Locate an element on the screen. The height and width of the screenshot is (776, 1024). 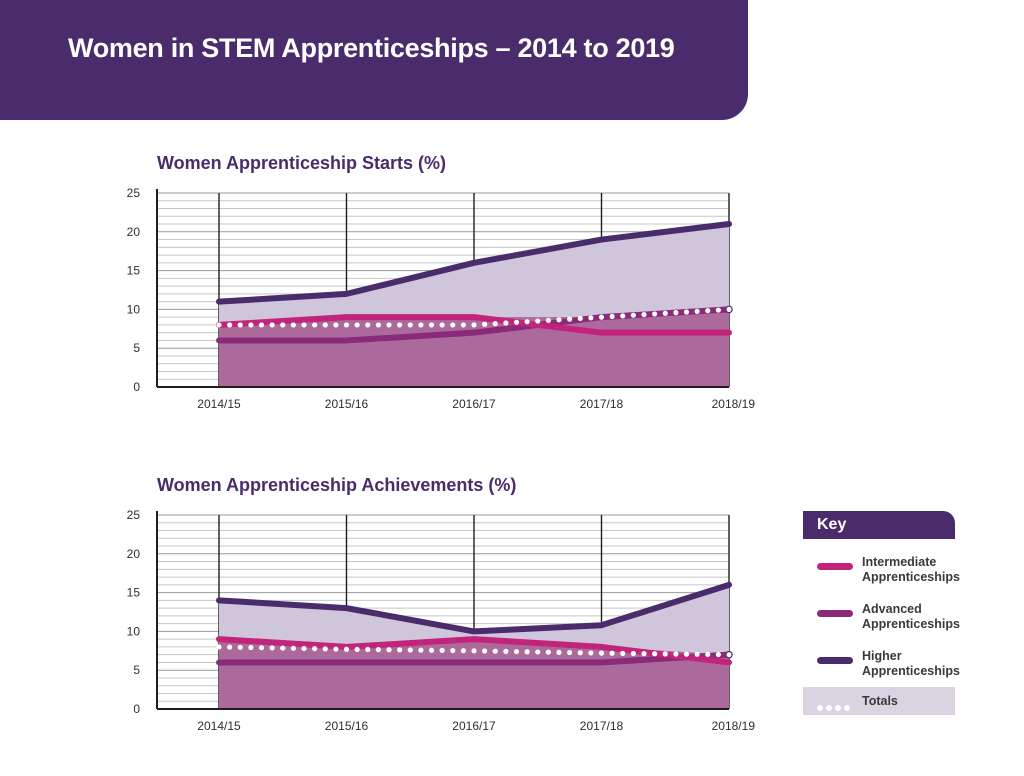
y-tick-label: 5 is located at coordinates (136, 348).